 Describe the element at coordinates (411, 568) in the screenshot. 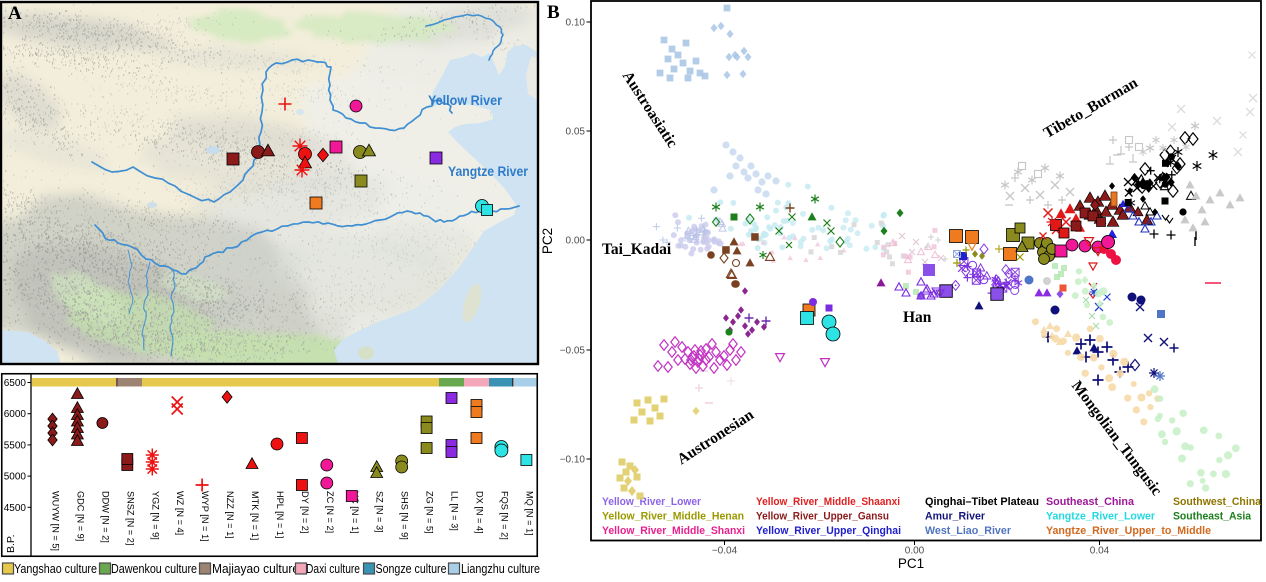

I see `svg-text: Songze culture` at that location.